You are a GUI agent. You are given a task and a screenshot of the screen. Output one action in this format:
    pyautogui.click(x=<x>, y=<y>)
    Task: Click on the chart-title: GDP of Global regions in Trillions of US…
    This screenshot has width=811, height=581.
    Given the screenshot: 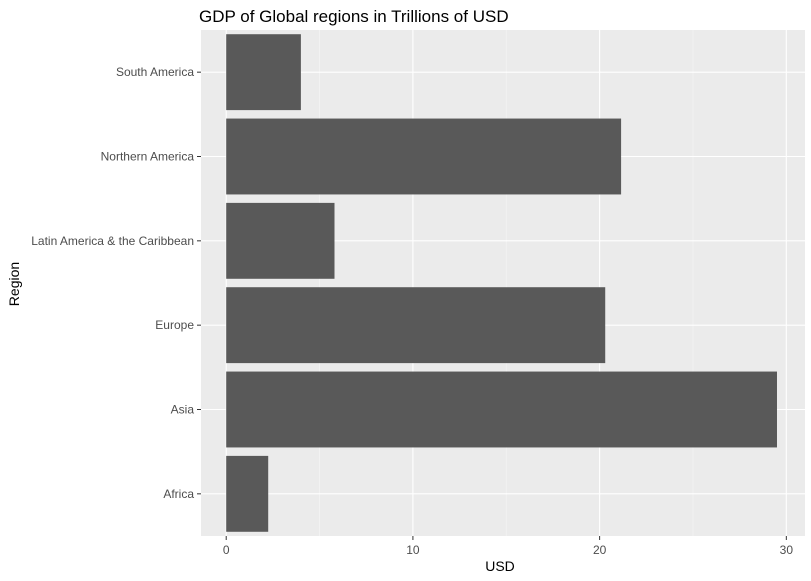 What is the action you would take?
    pyautogui.click(x=354, y=16)
    